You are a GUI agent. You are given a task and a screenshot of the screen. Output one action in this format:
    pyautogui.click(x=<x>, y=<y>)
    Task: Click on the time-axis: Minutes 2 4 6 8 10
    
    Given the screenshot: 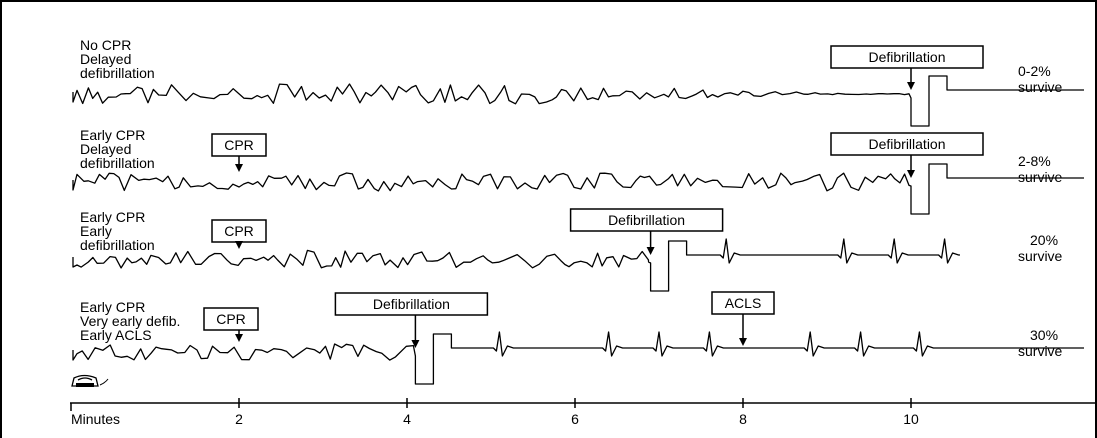 What is the action you would take?
    pyautogui.click(x=583, y=412)
    